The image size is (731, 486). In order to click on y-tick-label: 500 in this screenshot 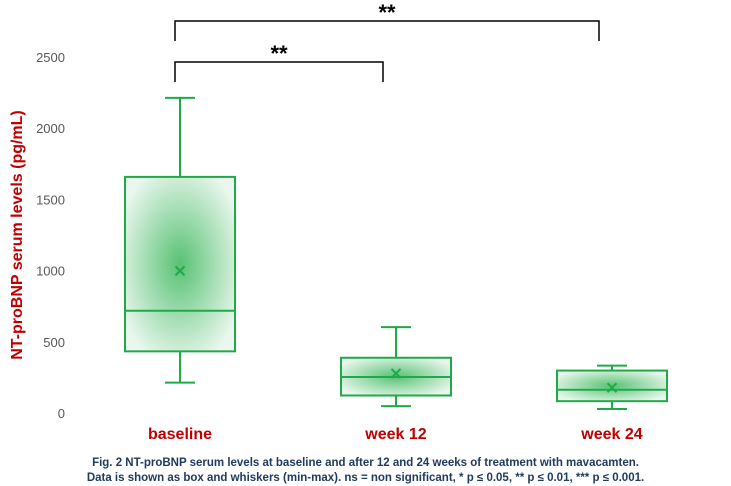, I will do `click(54, 342)`.